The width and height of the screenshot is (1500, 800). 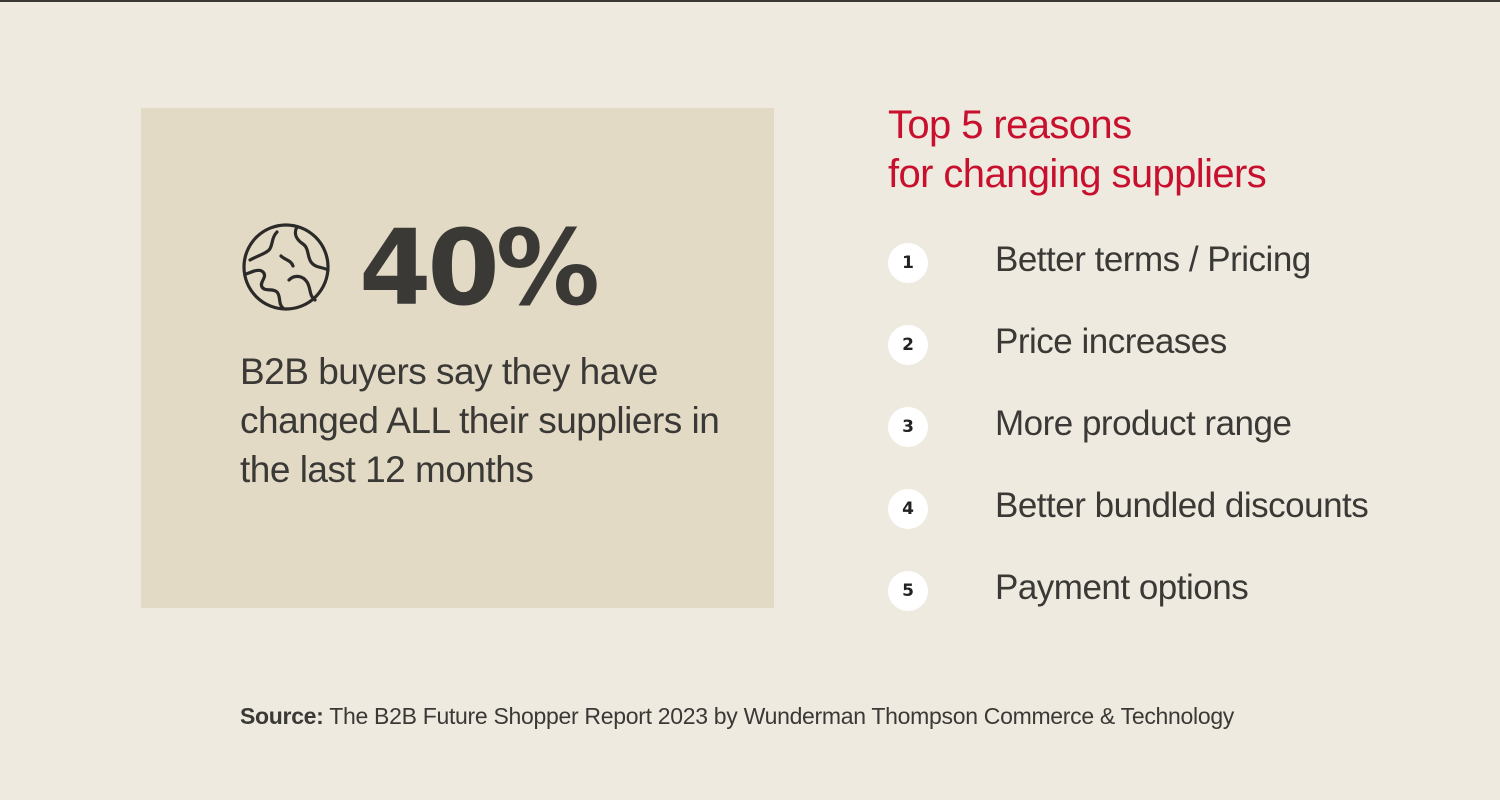 What do you see at coordinates (750, 1) in the screenshot?
I see `top-divider` at bounding box center [750, 1].